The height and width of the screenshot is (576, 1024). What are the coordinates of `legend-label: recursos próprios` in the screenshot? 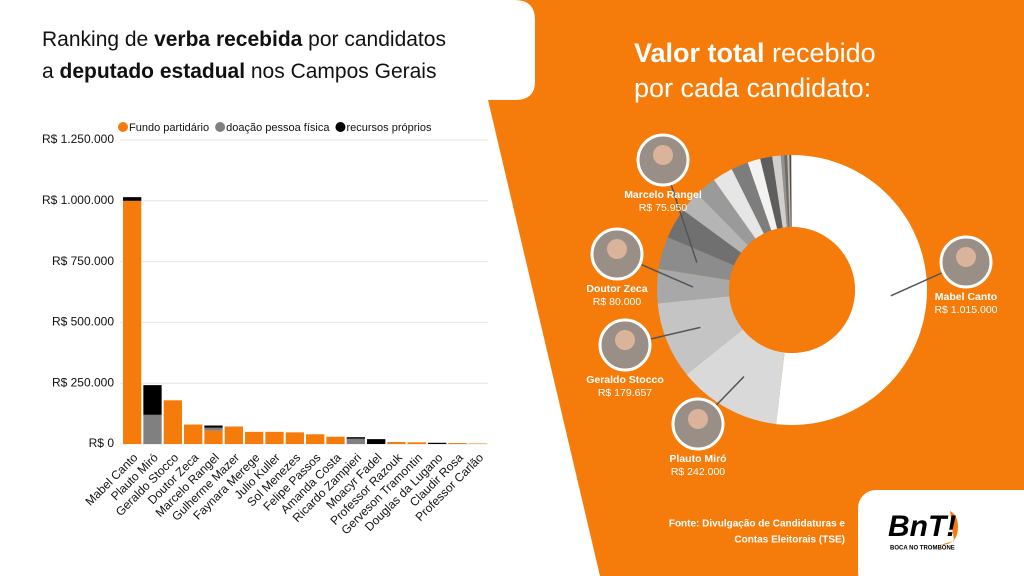 It's located at (388, 128).